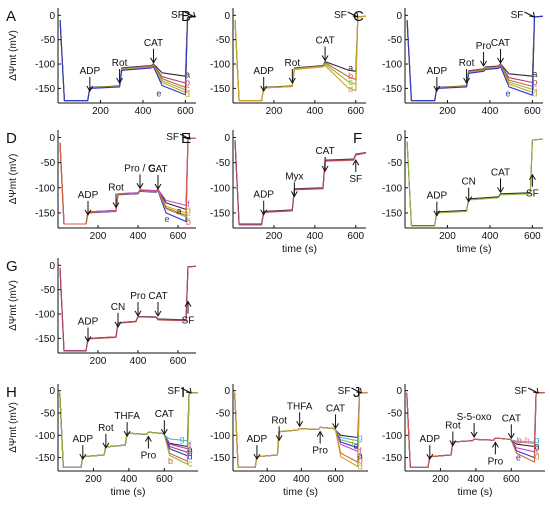 The height and width of the screenshot is (513, 550). What do you see at coordinates (186, 138) in the screenshot?
I see `panel-label-e: E` at bounding box center [186, 138].